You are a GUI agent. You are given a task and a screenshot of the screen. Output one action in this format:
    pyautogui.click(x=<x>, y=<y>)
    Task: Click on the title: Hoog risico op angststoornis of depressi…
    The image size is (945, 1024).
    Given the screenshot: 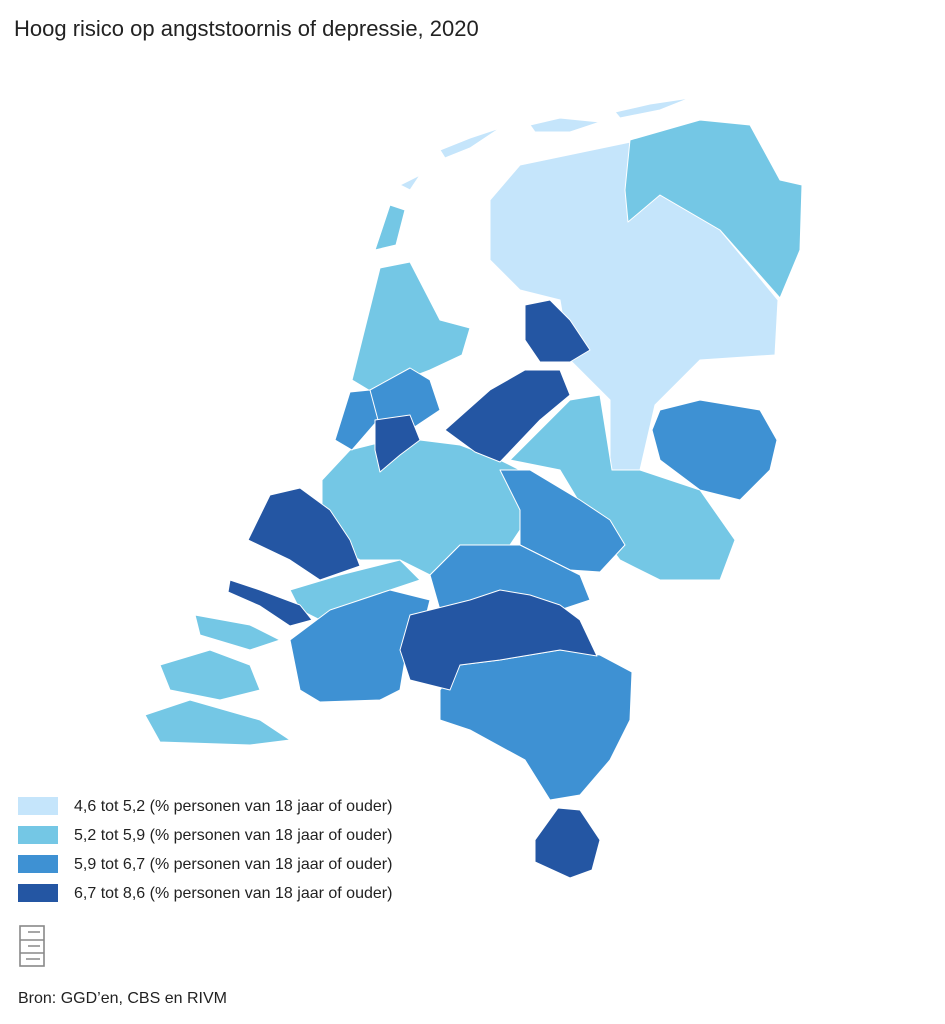 What is the action you would take?
    pyautogui.click(x=246, y=28)
    